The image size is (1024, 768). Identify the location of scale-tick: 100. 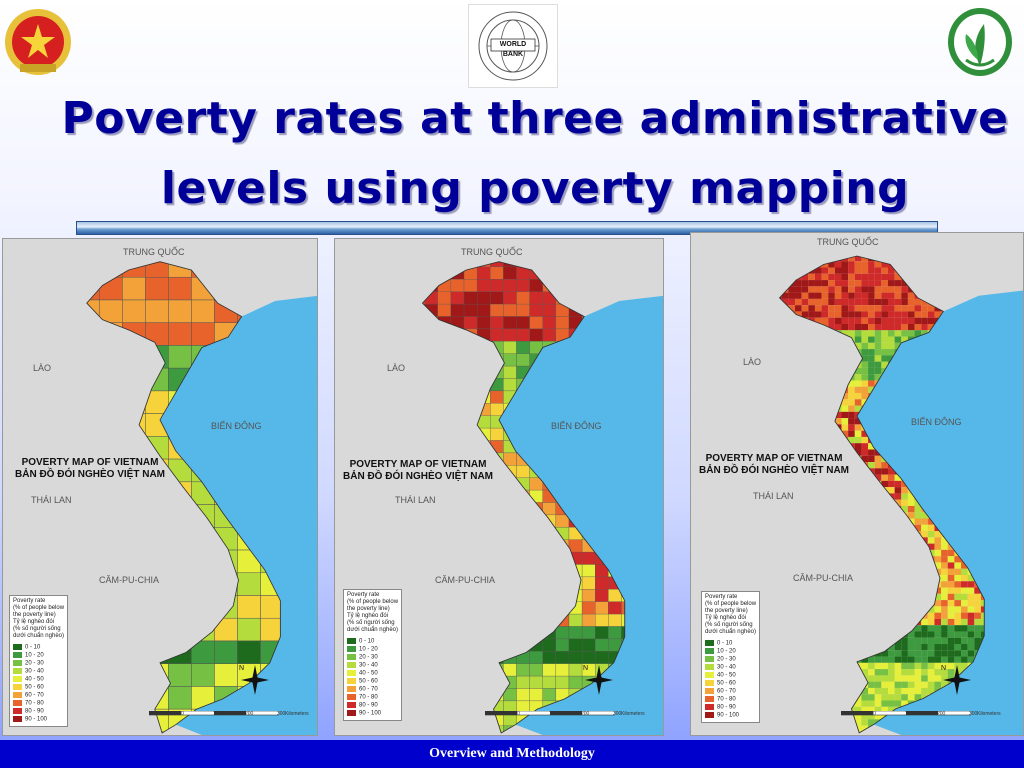
(553, 714).